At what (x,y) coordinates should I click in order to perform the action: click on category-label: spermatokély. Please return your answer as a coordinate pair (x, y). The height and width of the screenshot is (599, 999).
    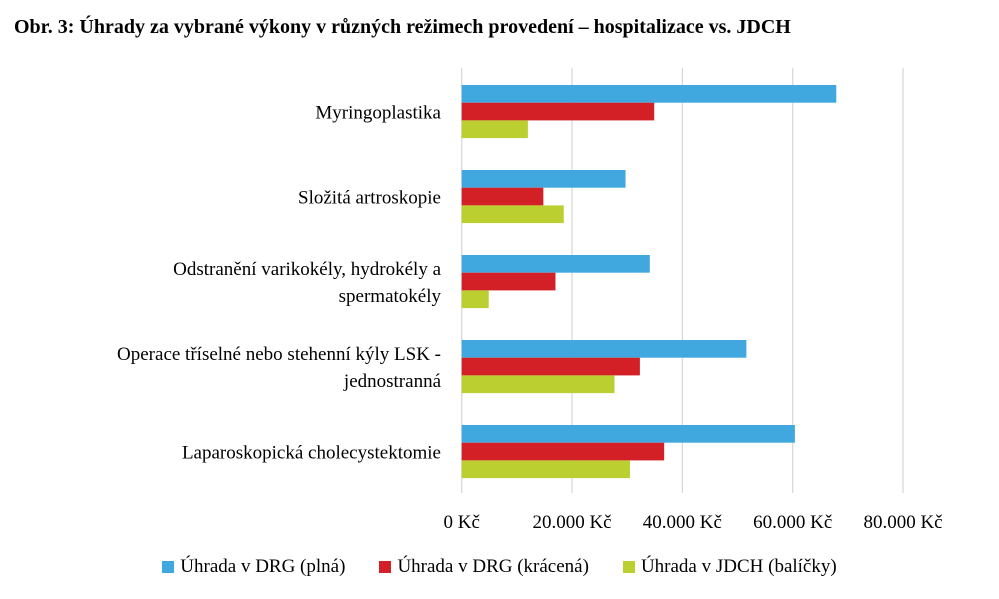
    Looking at the image, I should click on (390, 296).